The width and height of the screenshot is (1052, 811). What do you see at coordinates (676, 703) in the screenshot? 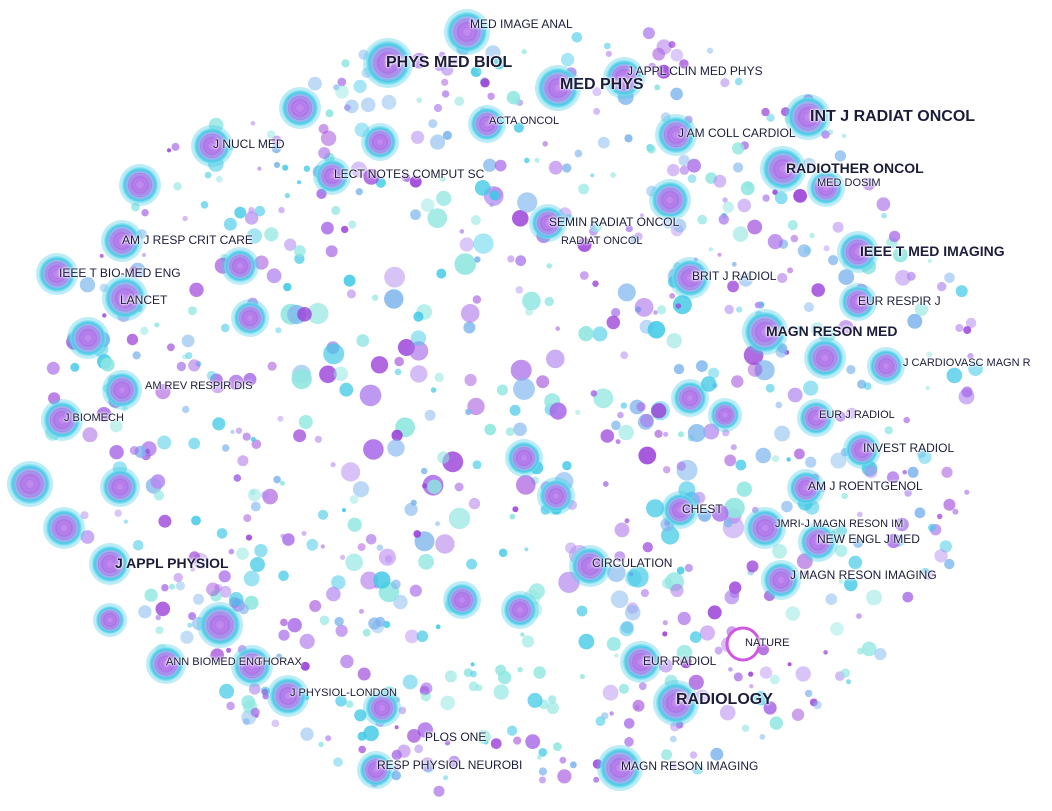
I see `node-radiology` at bounding box center [676, 703].